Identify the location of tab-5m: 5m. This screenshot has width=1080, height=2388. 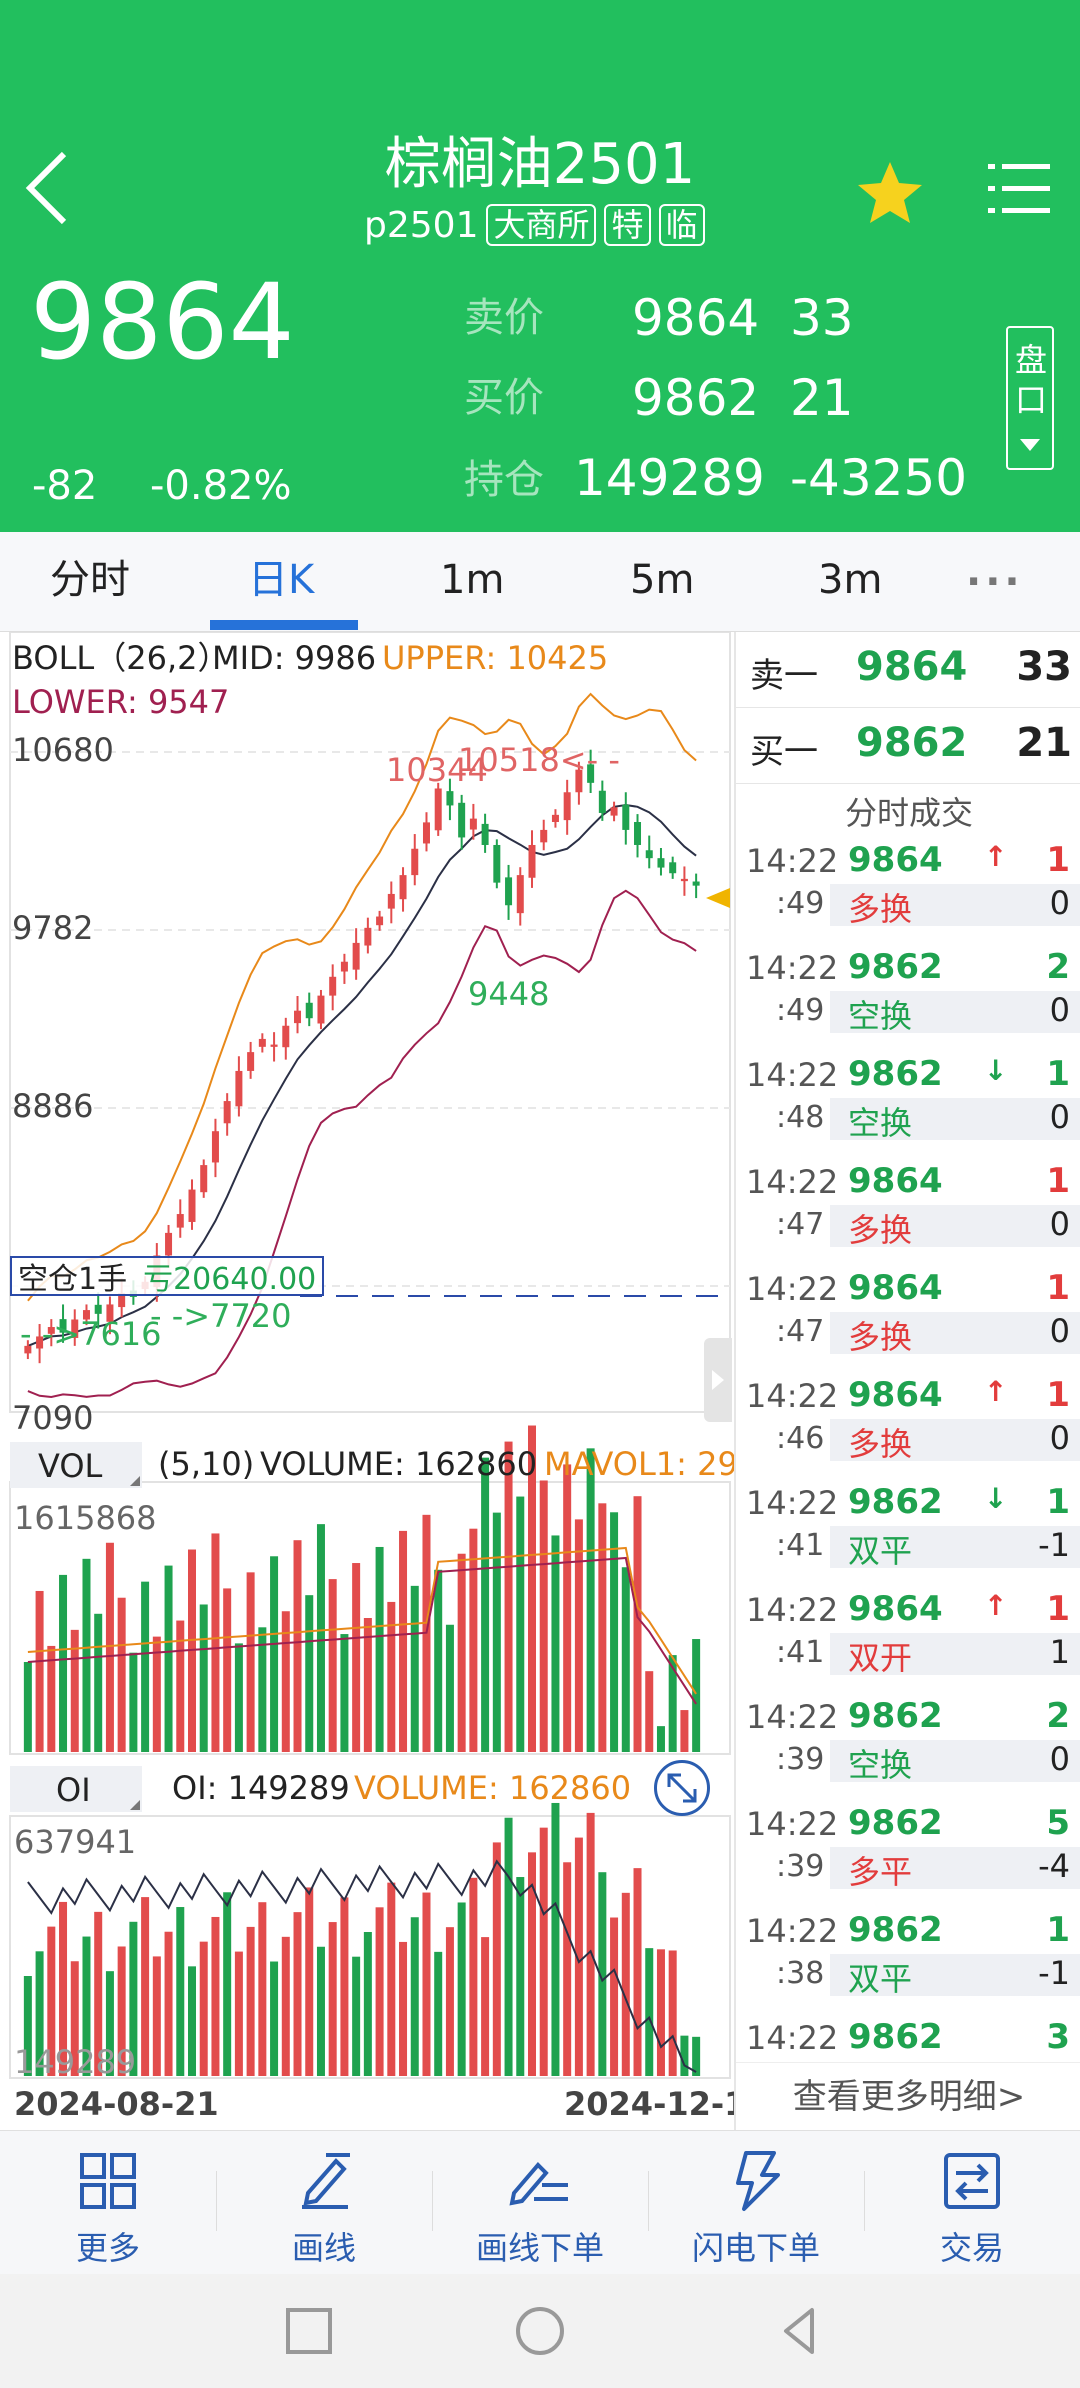
(662, 580).